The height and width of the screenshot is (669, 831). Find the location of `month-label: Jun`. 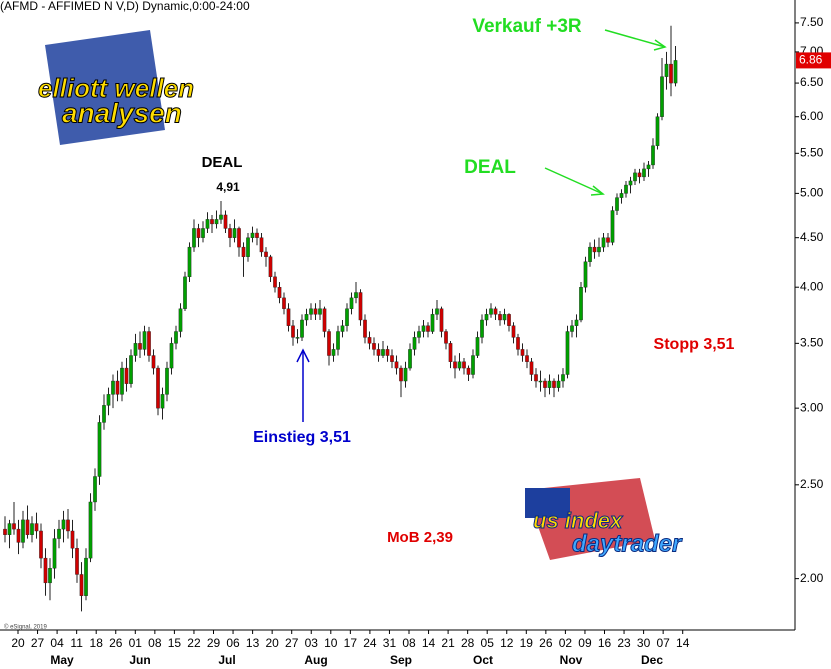

month-label: Jun is located at coordinates (139, 660).